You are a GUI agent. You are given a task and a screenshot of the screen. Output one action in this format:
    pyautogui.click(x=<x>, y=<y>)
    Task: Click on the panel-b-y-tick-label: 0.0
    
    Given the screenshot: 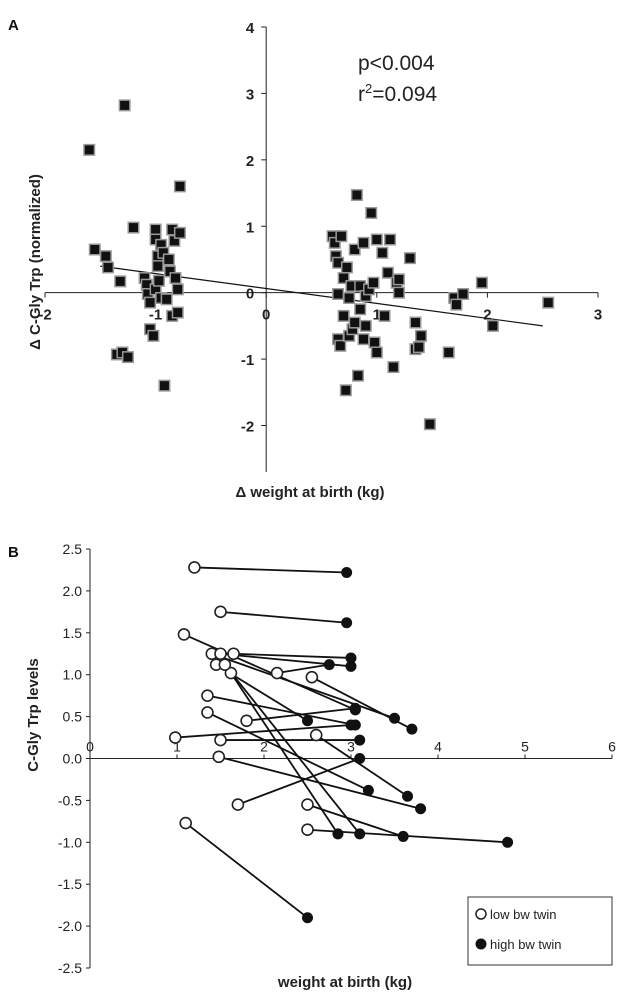 What is the action you would take?
    pyautogui.click(x=73, y=759)
    